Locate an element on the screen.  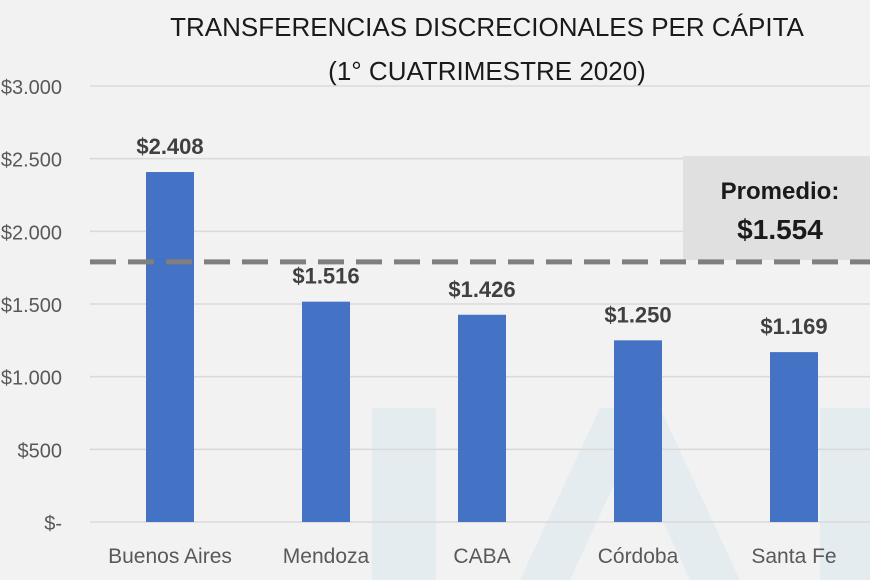
bar-value-label: $2.408 is located at coordinates (169, 146).